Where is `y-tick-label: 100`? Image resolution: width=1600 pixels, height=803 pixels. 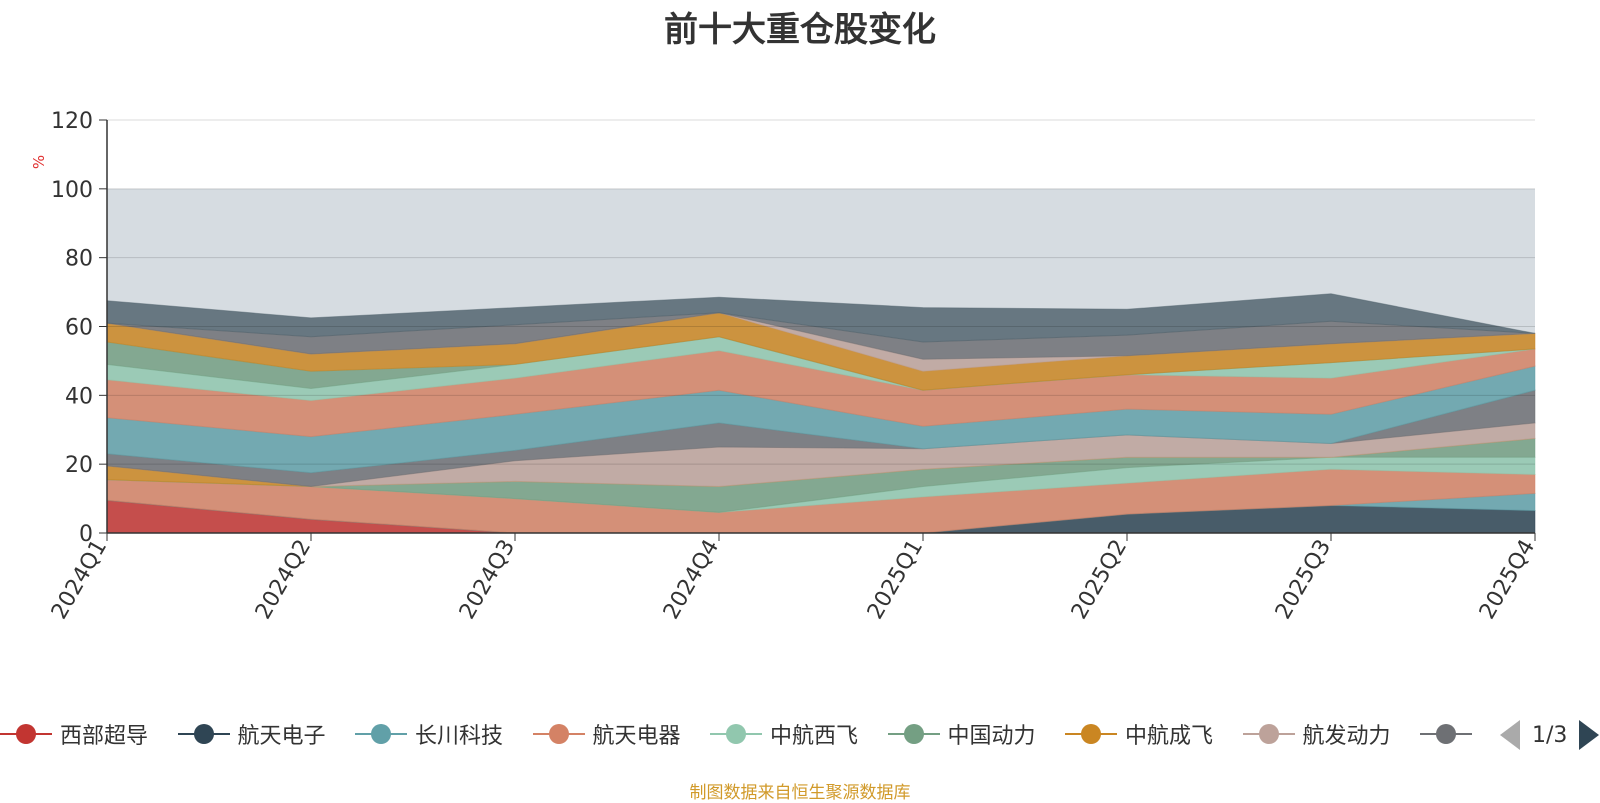 y-tick-label: 100 is located at coordinates (72, 190).